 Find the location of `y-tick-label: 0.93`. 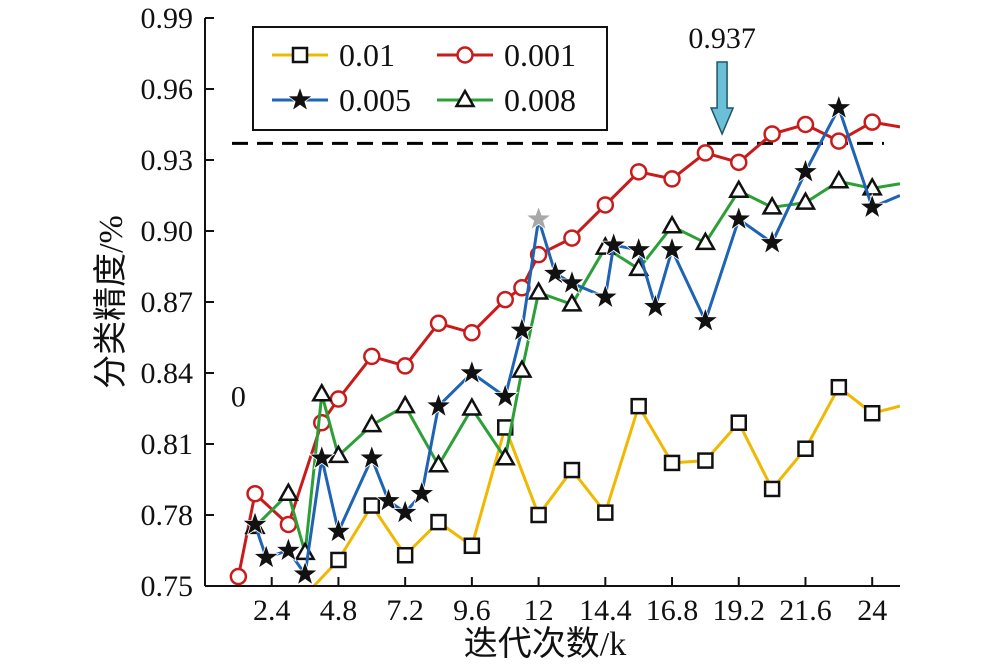

y-tick-label: 0.93 is located at coordinates (167, 160).